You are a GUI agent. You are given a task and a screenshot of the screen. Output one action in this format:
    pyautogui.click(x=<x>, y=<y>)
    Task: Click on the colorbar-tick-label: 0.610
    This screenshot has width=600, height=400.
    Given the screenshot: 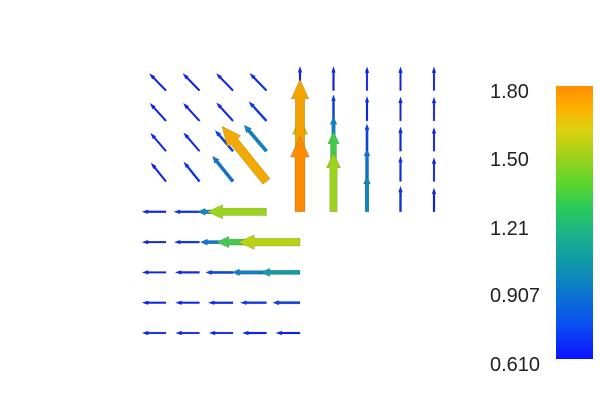 What is the action you would take?
    pyautogui.click(x=515, y=365)
    